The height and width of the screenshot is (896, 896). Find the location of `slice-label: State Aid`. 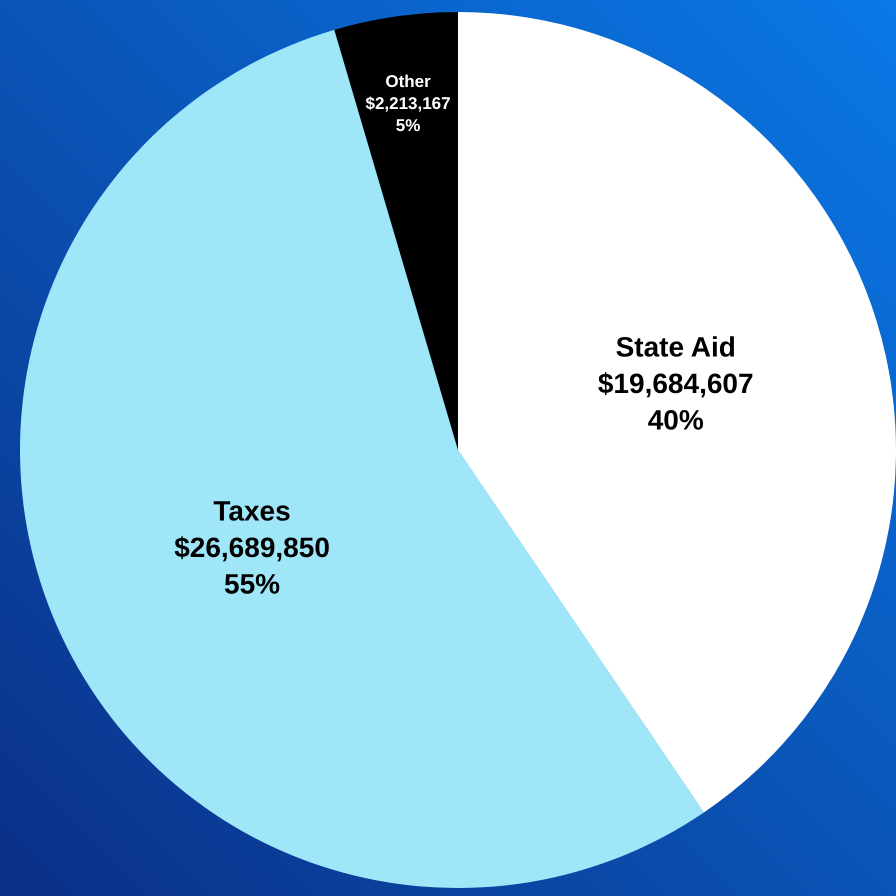

slice-label: State Aid is located at coordinates (676, 347).